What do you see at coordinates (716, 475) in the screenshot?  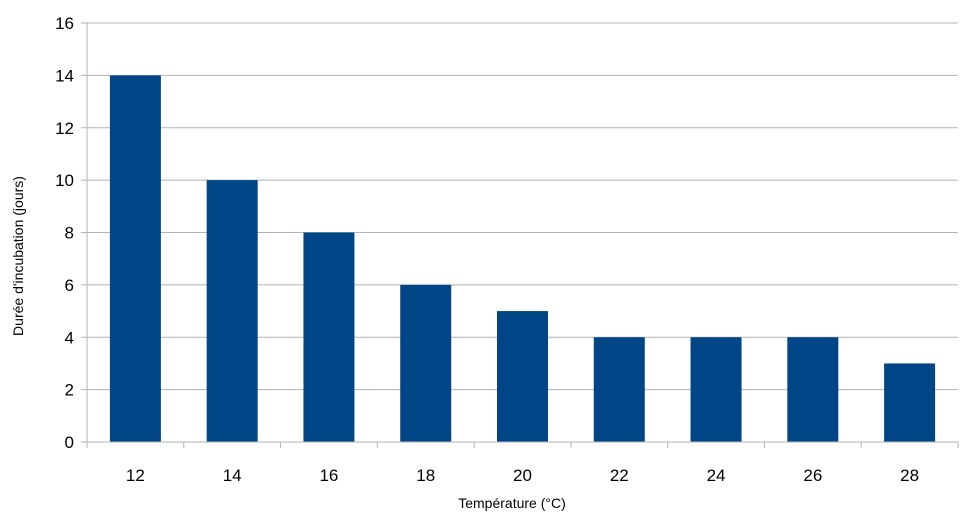 I see `x-tick-label: 24` at bounding box center [716, 475].